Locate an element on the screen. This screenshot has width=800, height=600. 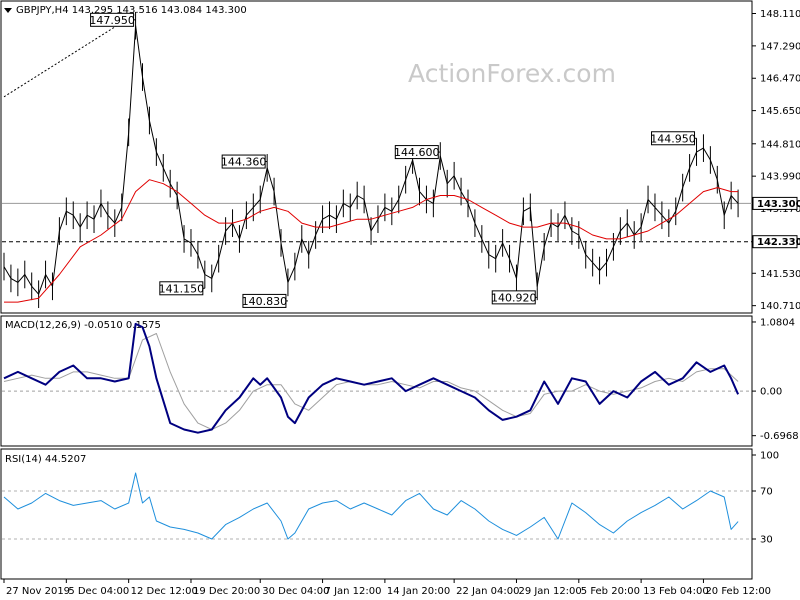
x-axis-label: 13 Feb 04:00 is located at coordinates (676, 591).